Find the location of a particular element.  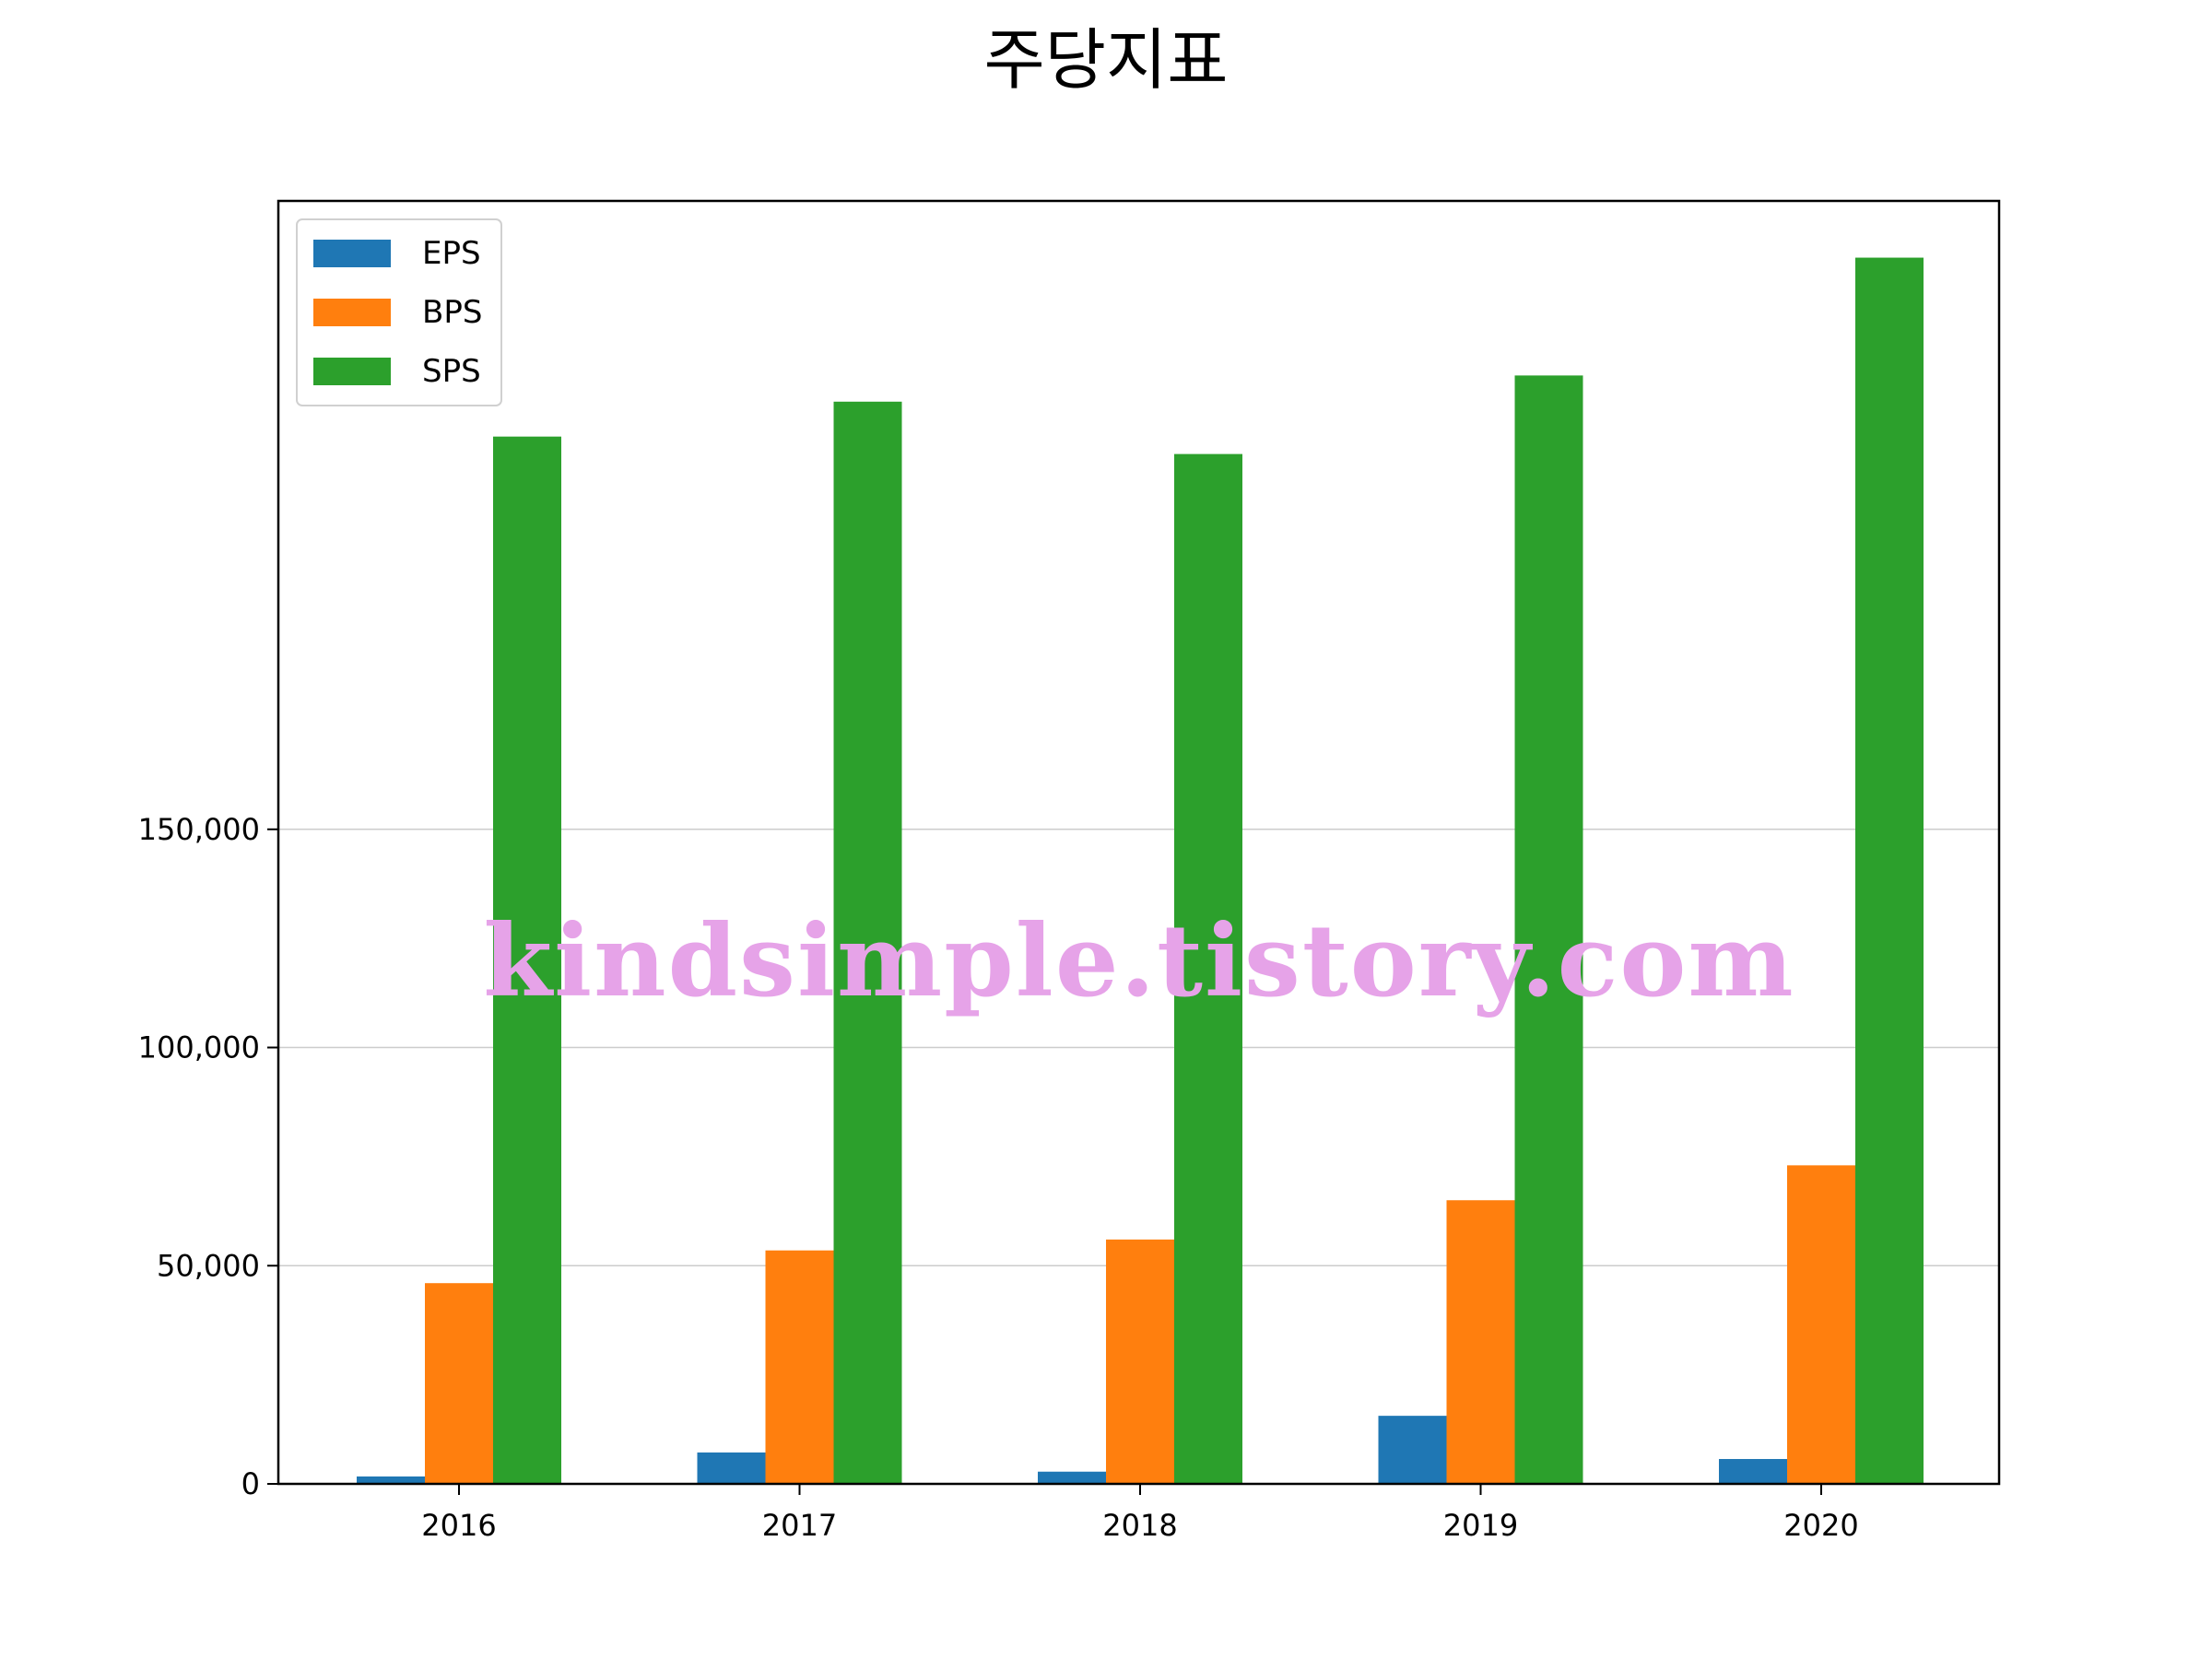

y-axis: 0 50,000 100,000 150,000 is located at coordinates (208, 1156).